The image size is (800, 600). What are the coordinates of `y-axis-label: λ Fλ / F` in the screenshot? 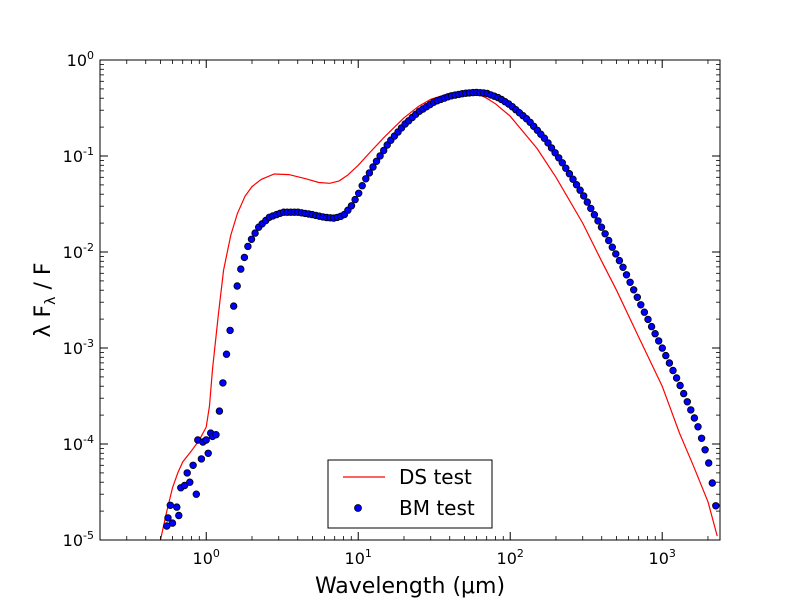 It's located at (45, 299).